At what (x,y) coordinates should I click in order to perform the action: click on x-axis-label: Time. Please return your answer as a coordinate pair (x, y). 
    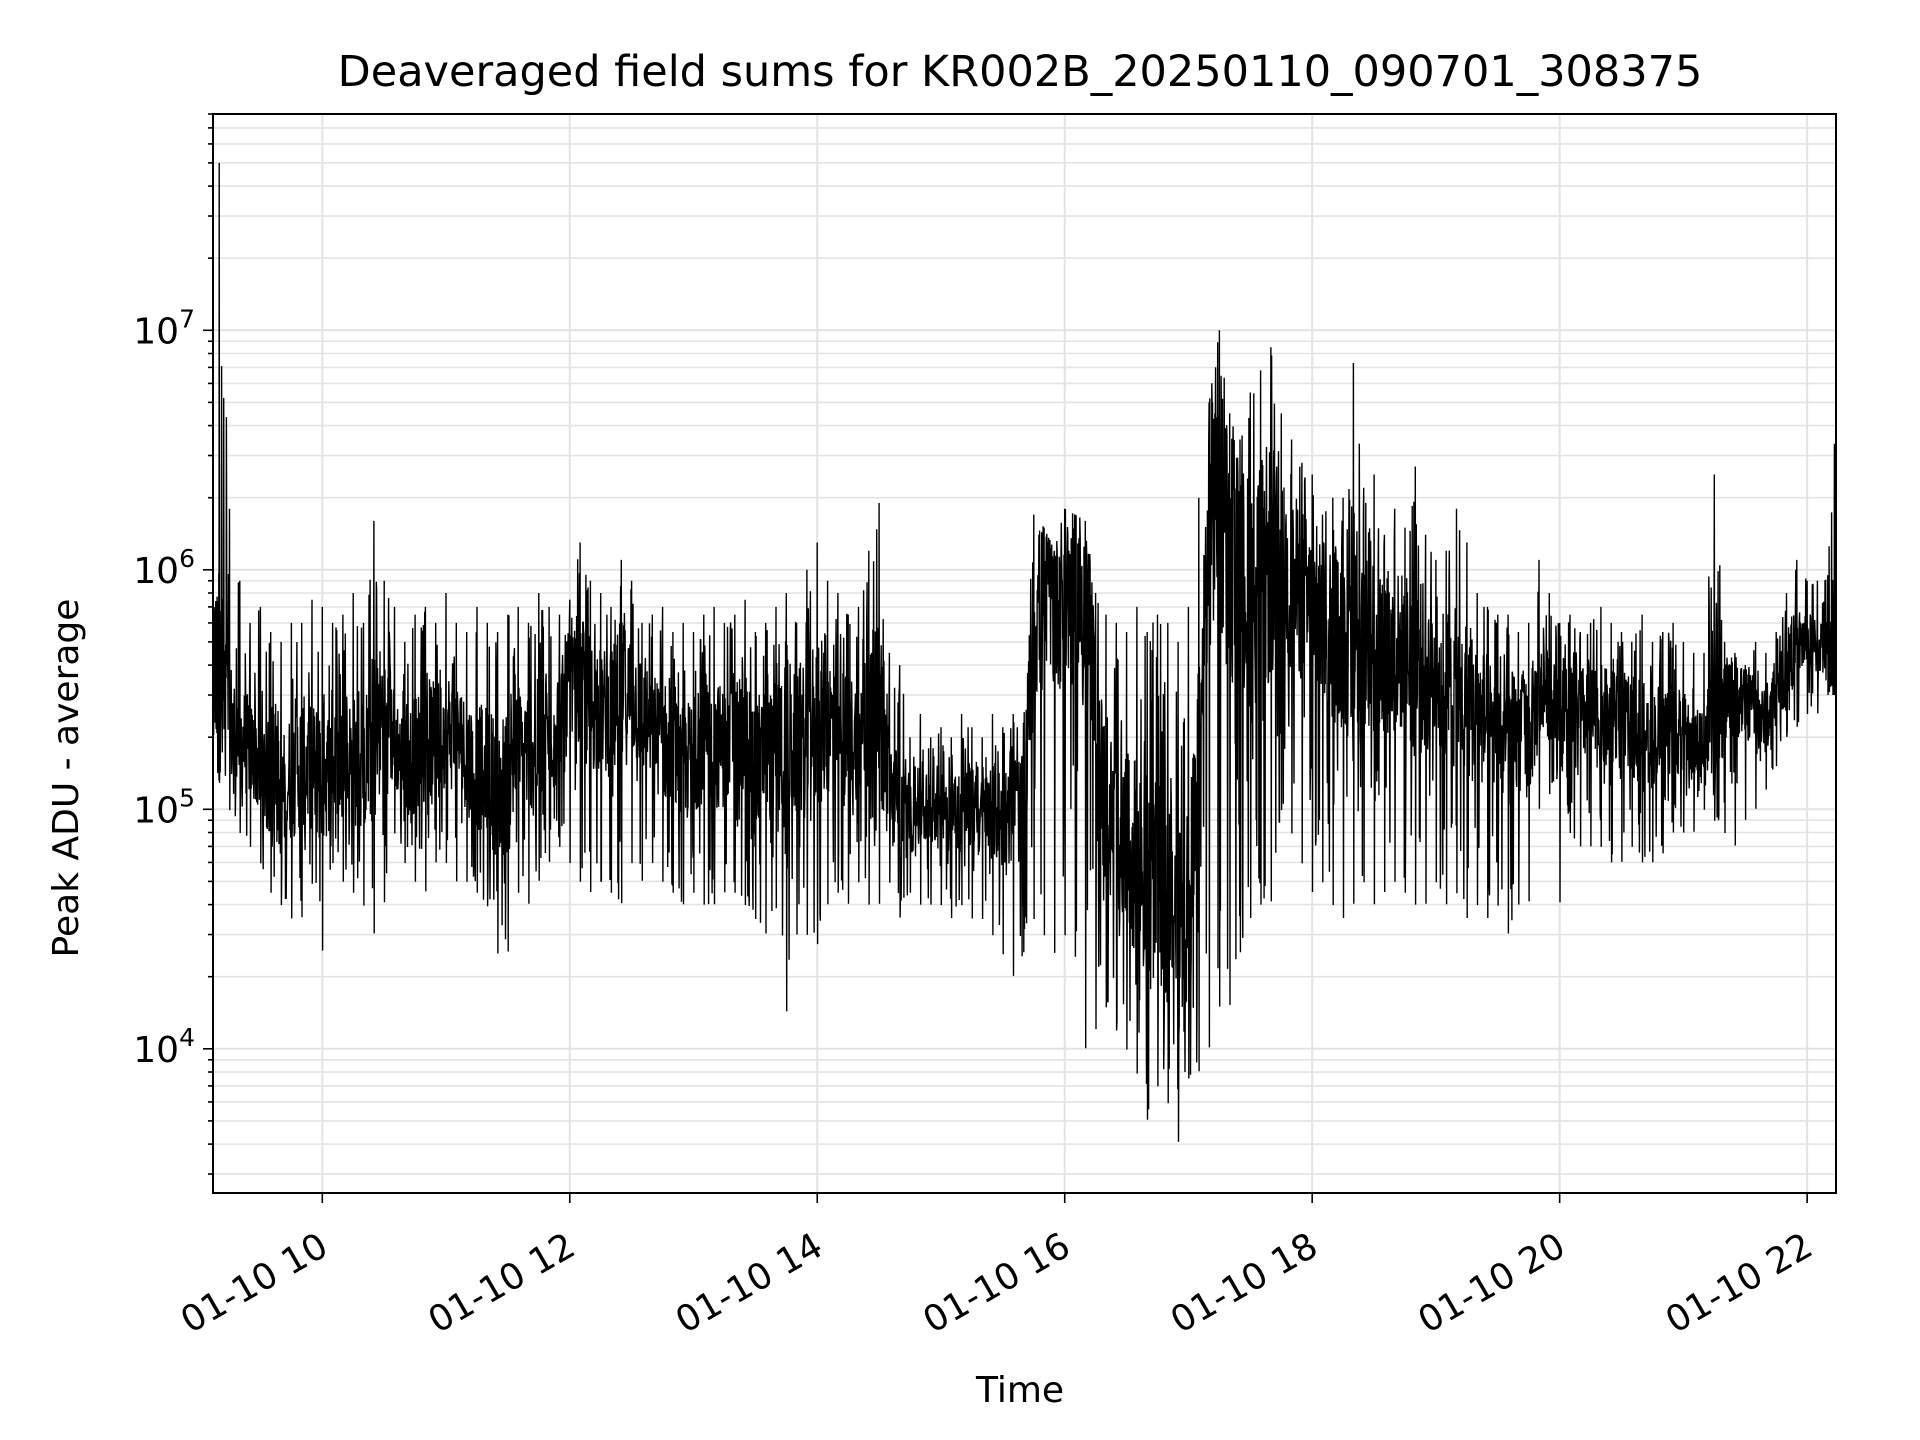
    Looking at the image, I should click on (1019, 1390).